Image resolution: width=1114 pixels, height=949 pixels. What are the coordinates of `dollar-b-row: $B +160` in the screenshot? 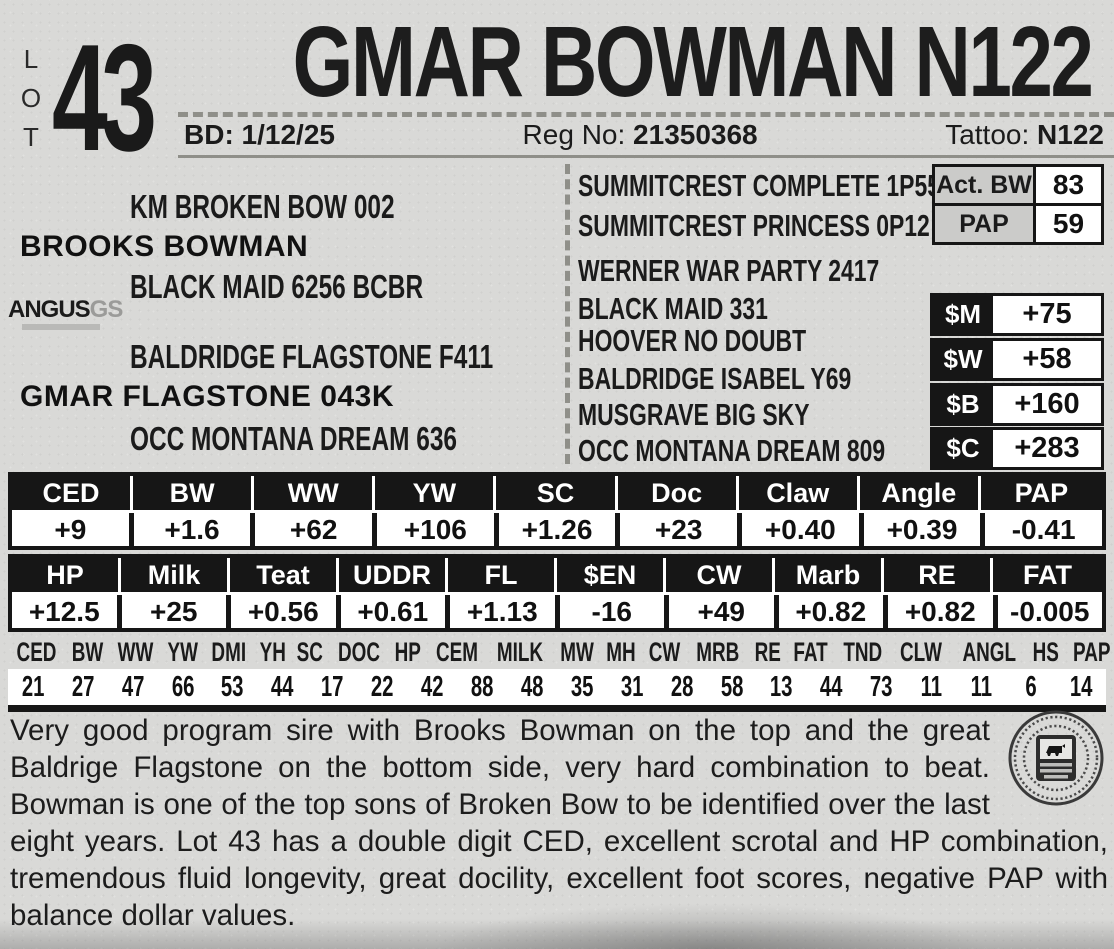 It's located at (1017, 404).